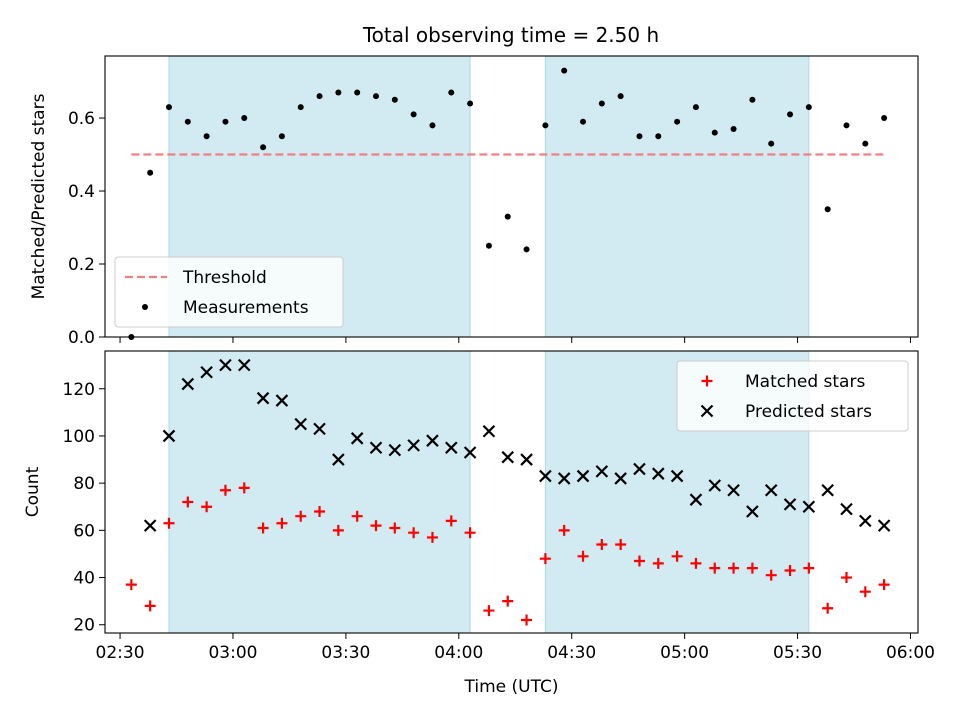 The height and width of the screenshot is (724, 960). What do you see at coordinates (79, 390) in the screenshot?
I see `y-tick-label: 120` at bounding box center [79, 390].